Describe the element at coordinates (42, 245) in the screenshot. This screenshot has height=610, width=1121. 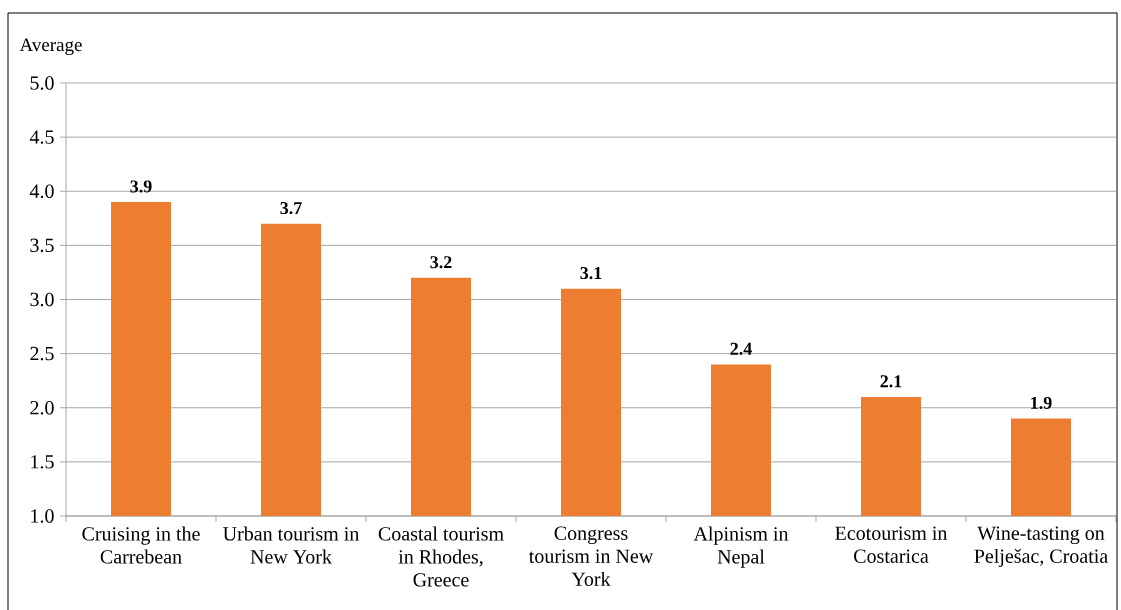
I see `y-tick-label: 3.5` at that location.